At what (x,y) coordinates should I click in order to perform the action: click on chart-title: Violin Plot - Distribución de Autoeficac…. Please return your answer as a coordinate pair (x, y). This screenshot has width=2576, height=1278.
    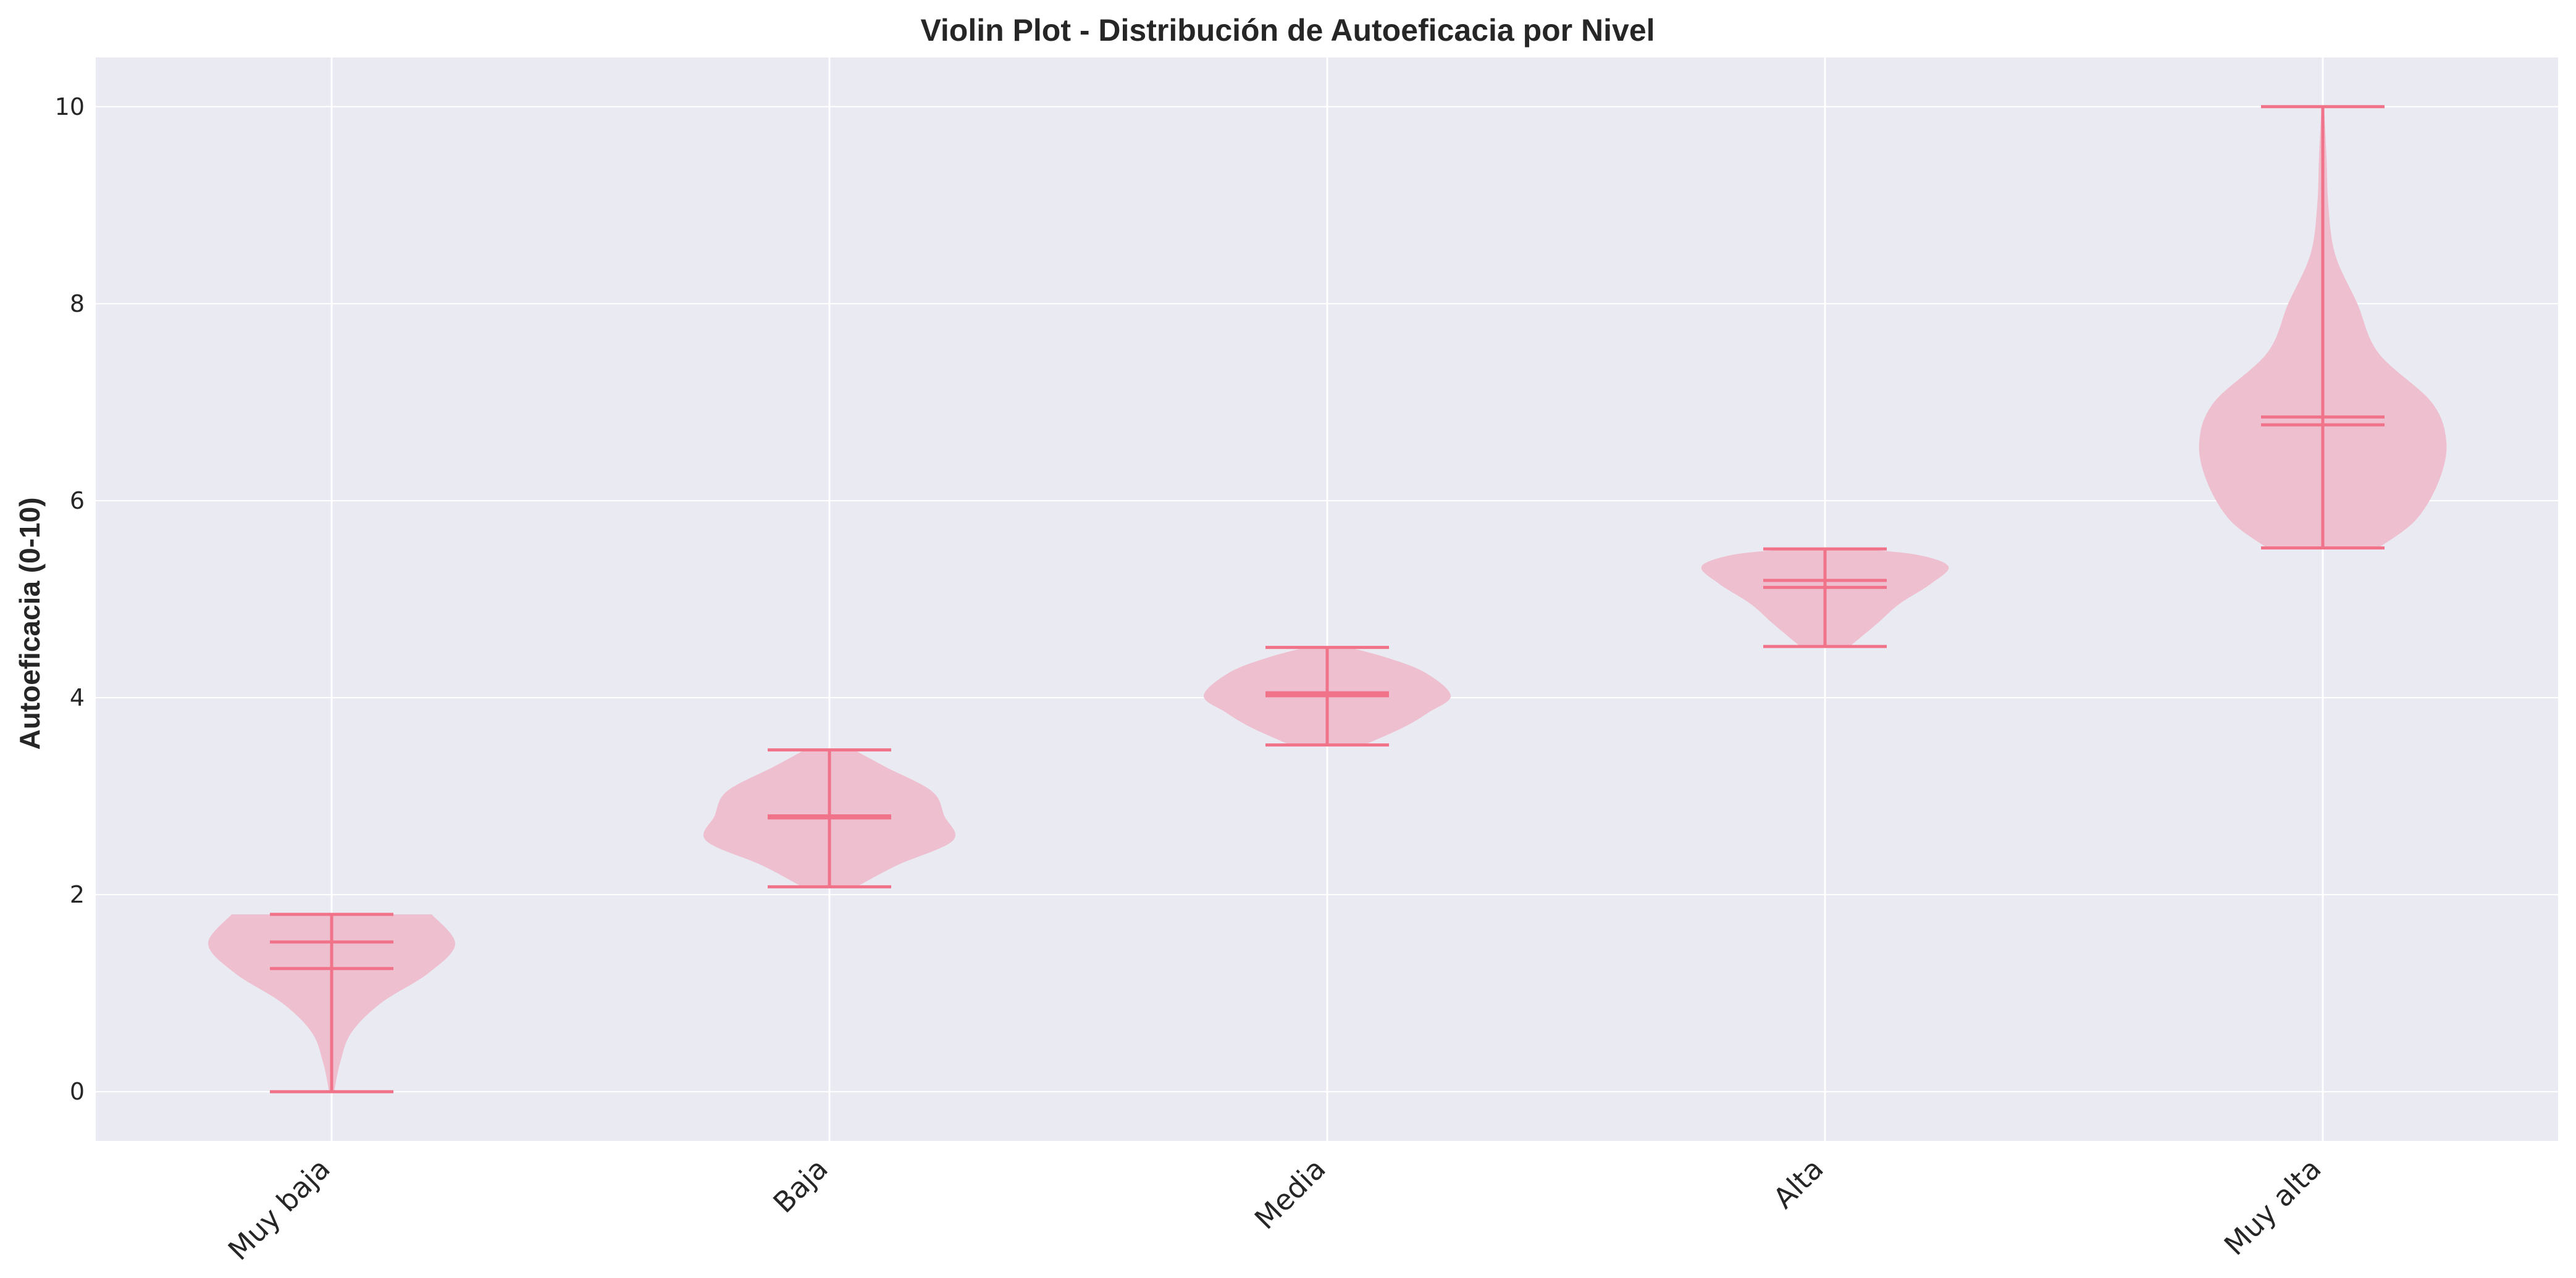
    Looking at the image, I should click on (1288, 30).